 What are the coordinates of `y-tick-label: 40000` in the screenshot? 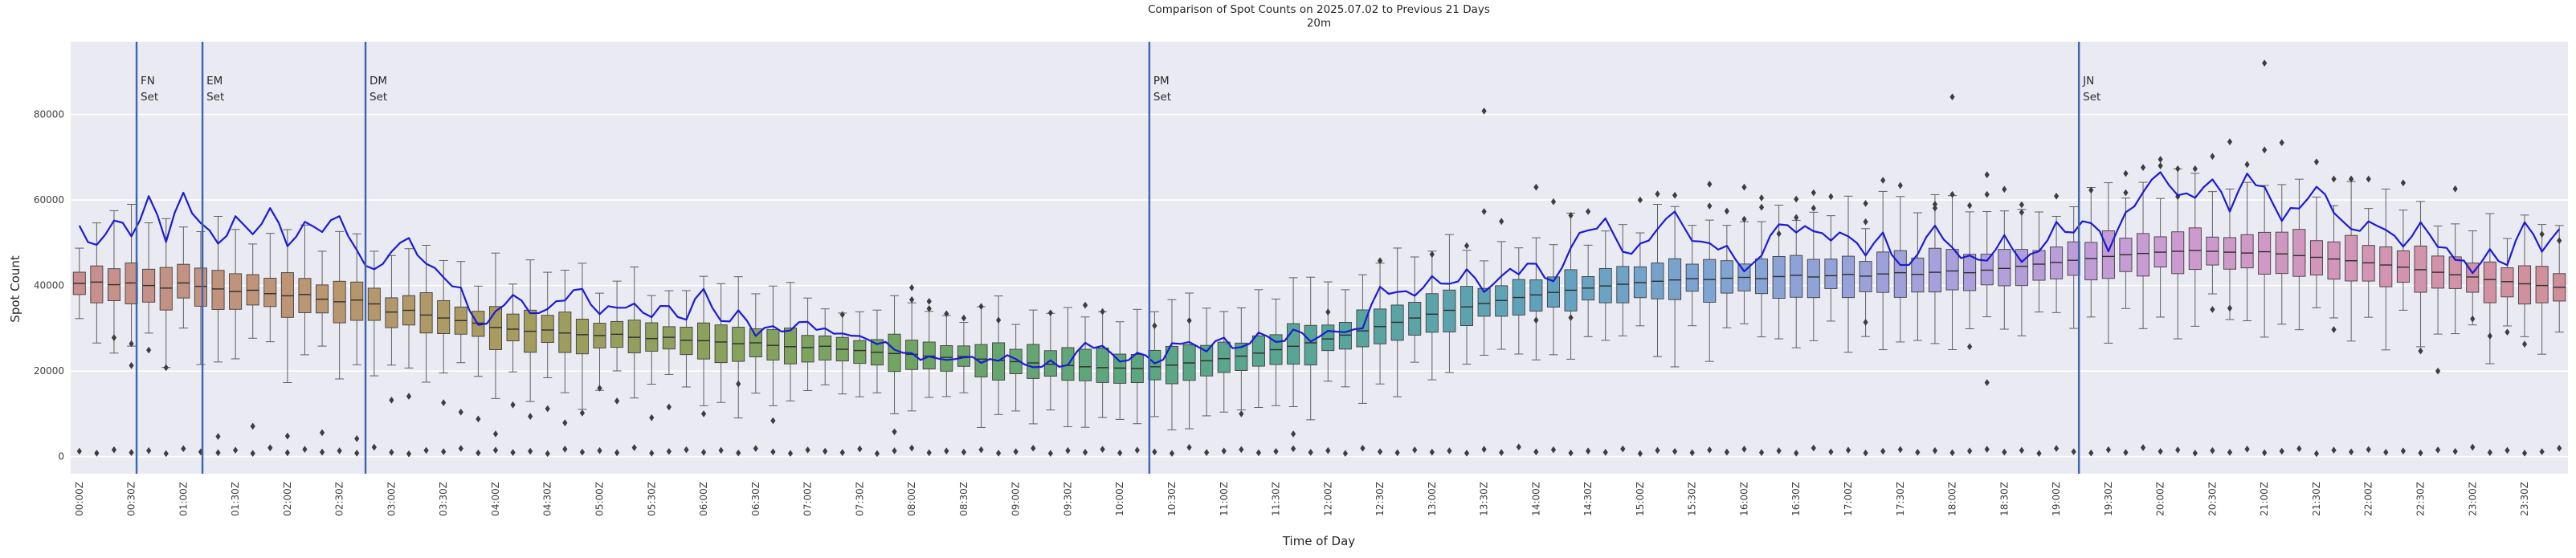 It's located at (49, 285).